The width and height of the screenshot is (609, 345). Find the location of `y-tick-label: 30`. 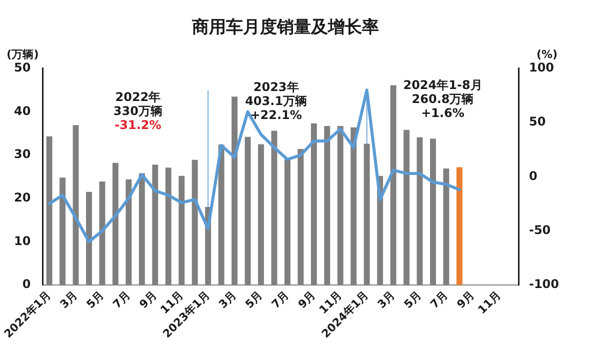

y-tick-label: 30 is located at coordinates (22, 154).